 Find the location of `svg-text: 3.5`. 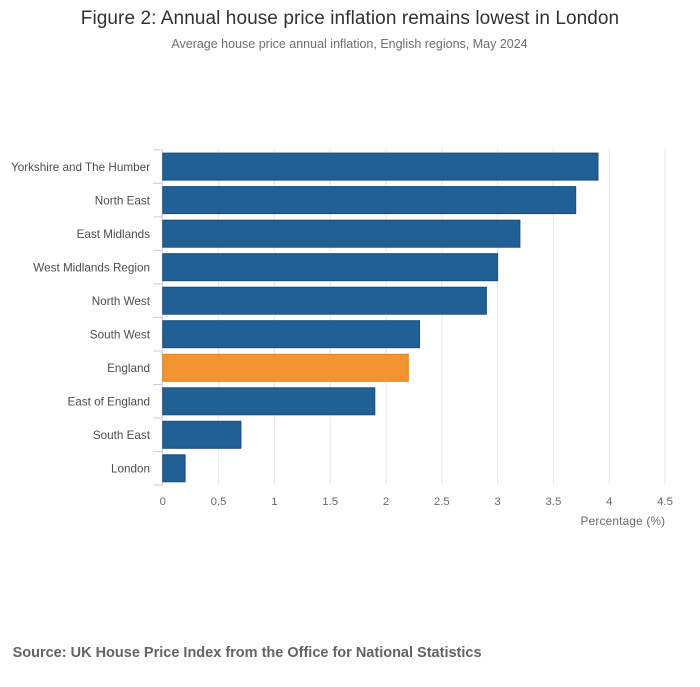

svg-text: 3.5 is located at coordinates (553, 502).